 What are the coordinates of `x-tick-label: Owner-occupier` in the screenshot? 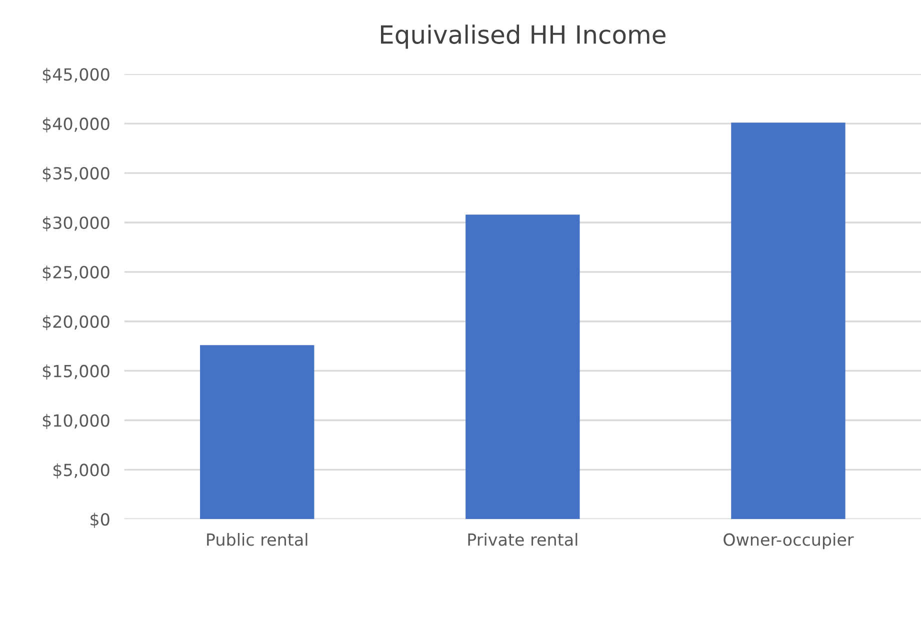 It's located at (789, 541).